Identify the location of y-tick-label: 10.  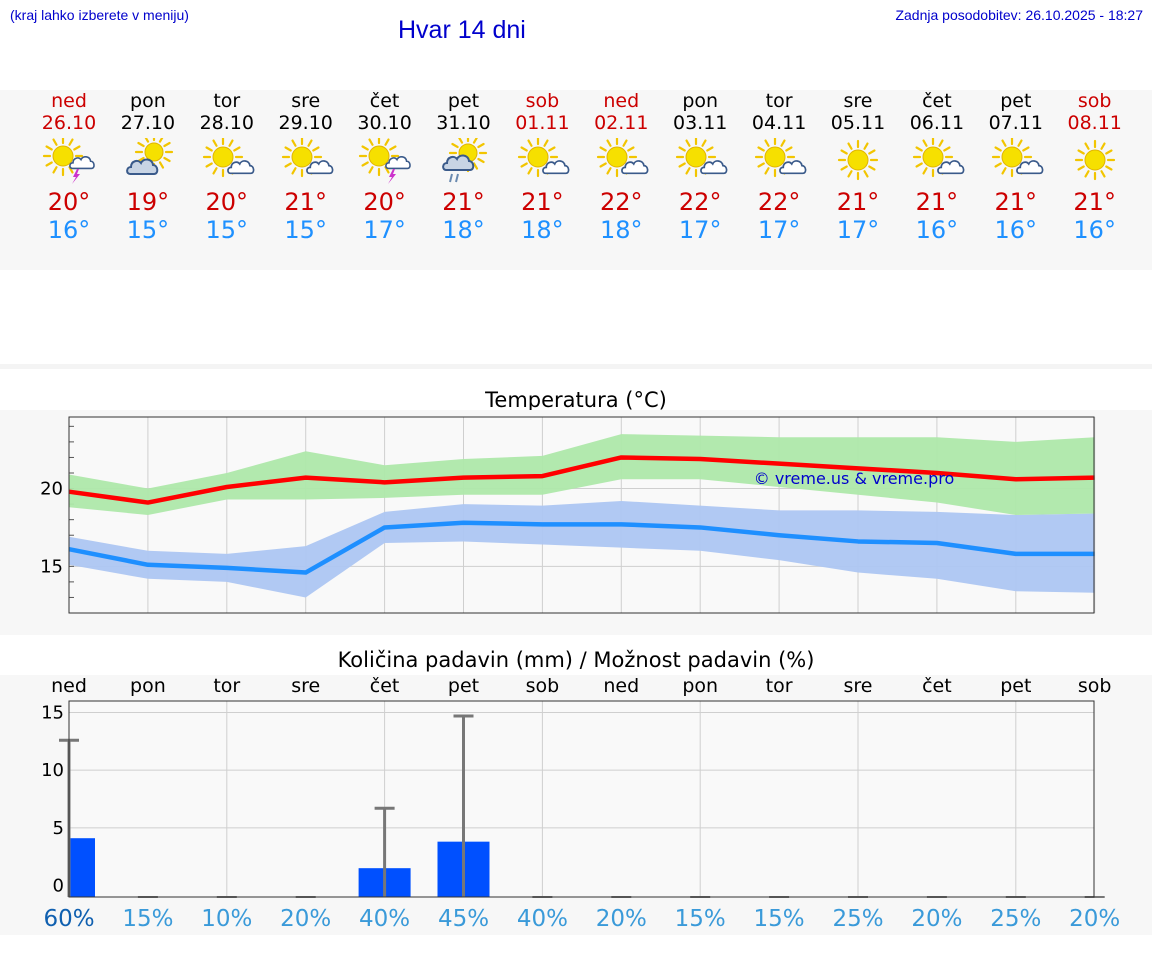
(52, 770).